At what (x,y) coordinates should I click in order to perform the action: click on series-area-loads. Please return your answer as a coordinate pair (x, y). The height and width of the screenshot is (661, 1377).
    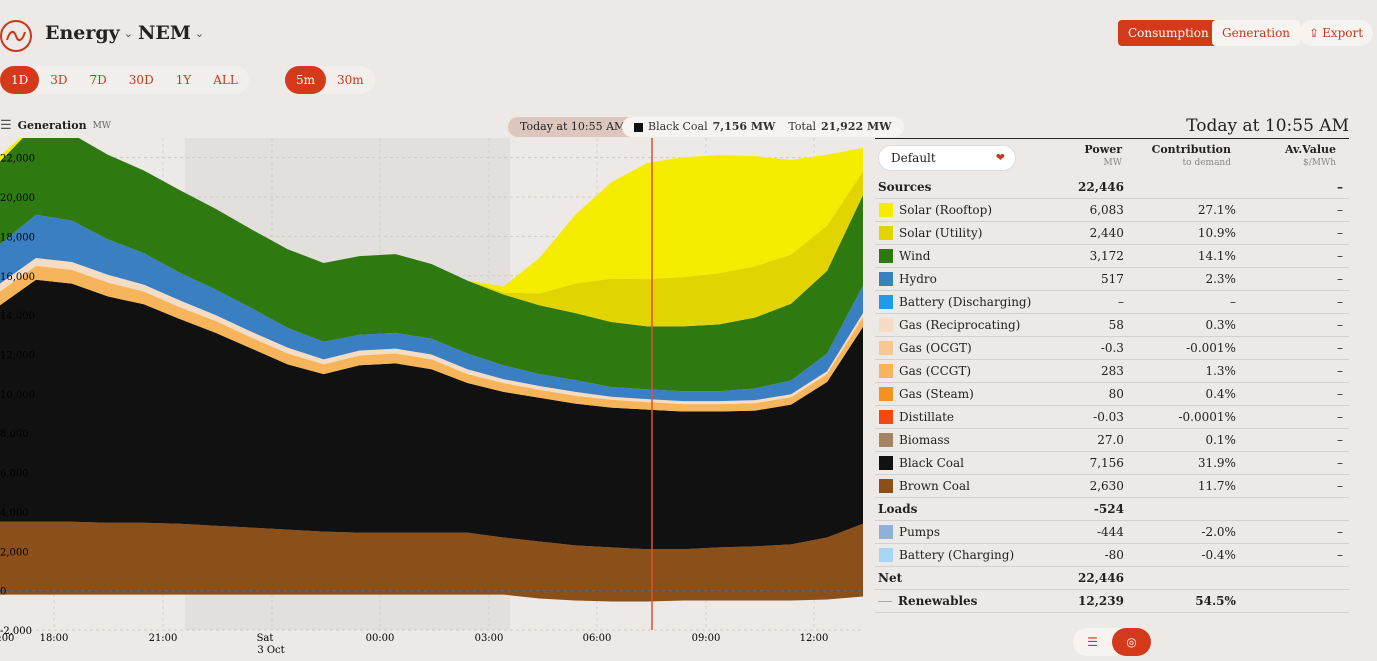
    Looking at the image, I should click on (431, 596).